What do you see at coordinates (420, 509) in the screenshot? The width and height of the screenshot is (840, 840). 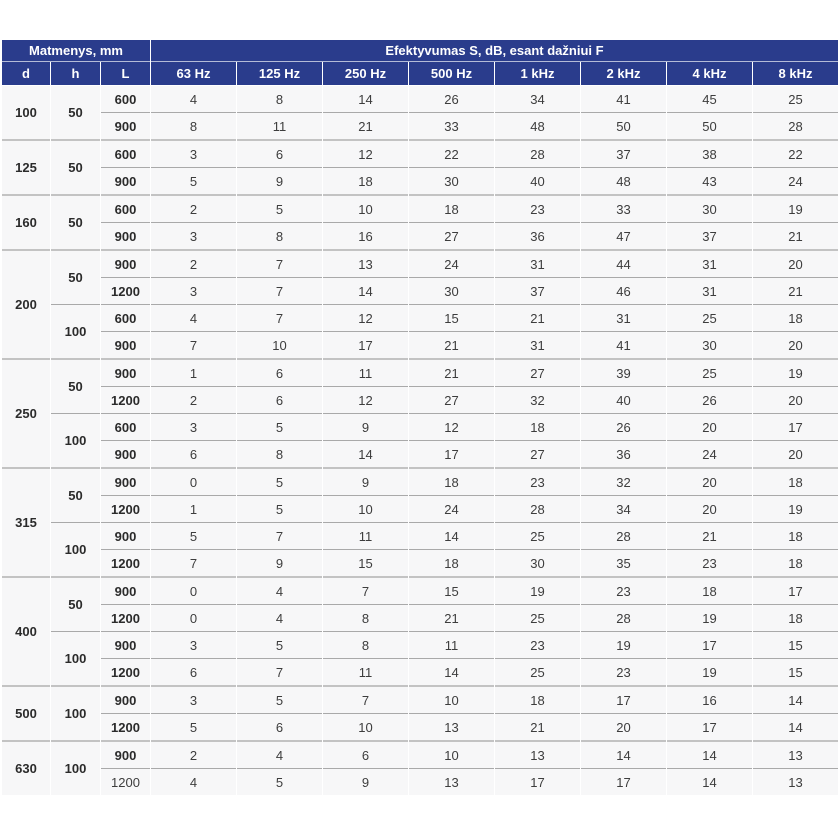 I see `table-row: 1200 1 5 10 24 28 34 20 19` at bounding box center [420, 509].